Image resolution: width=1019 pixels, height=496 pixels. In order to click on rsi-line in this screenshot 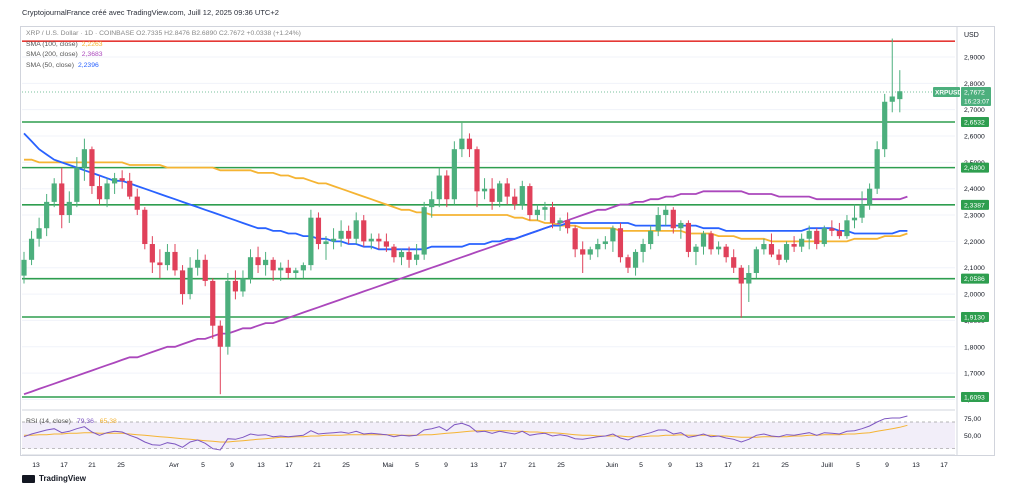, I will do `click(465, 433)`.